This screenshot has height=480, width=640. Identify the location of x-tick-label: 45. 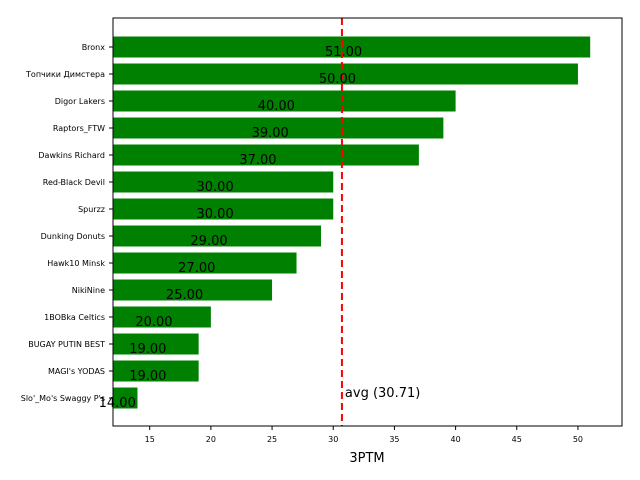
(517, 439).